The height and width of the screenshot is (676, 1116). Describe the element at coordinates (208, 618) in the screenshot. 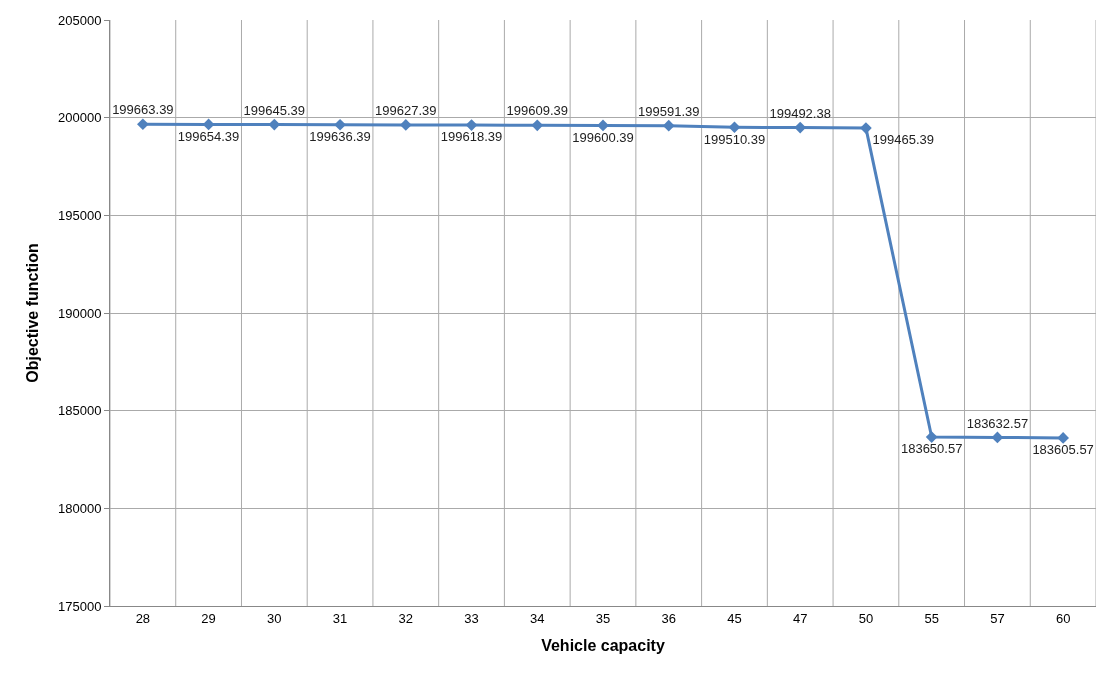

I see `x-tick-label: 29` at that location.